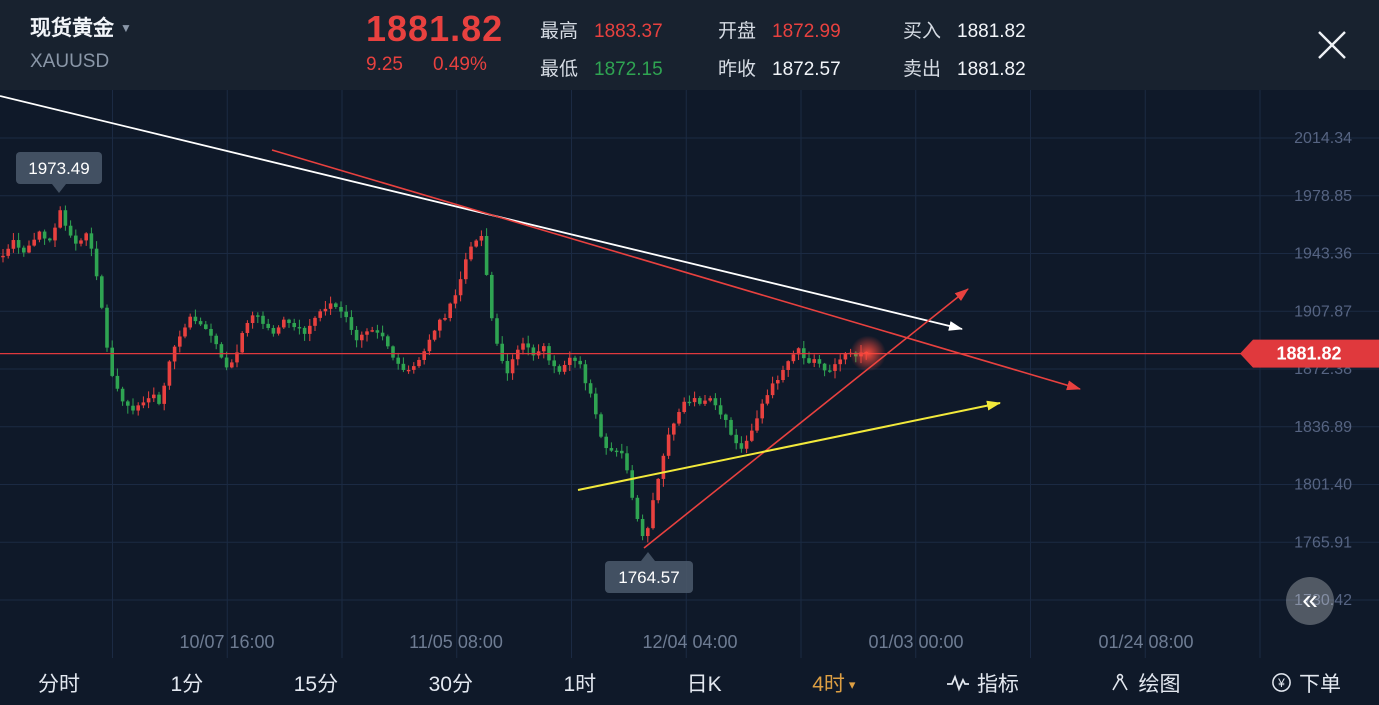 The width and height of the screenshot is (1379, 705). Describe the element at coordinates (384, 64) in the screenshot. I see `change-value: 9.25` at that location.